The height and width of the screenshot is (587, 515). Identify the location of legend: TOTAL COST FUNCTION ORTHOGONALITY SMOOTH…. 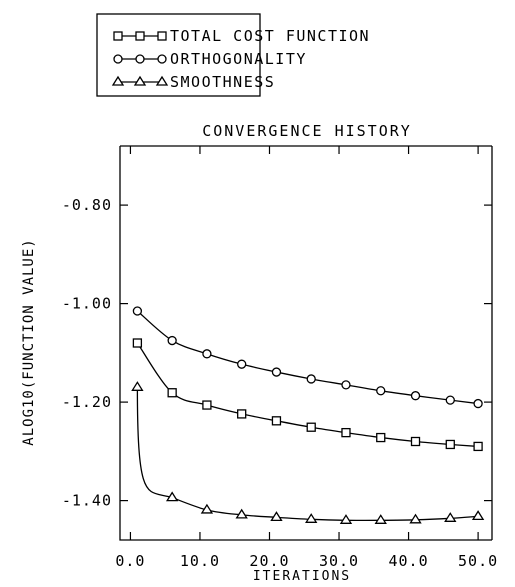
(233, 55).